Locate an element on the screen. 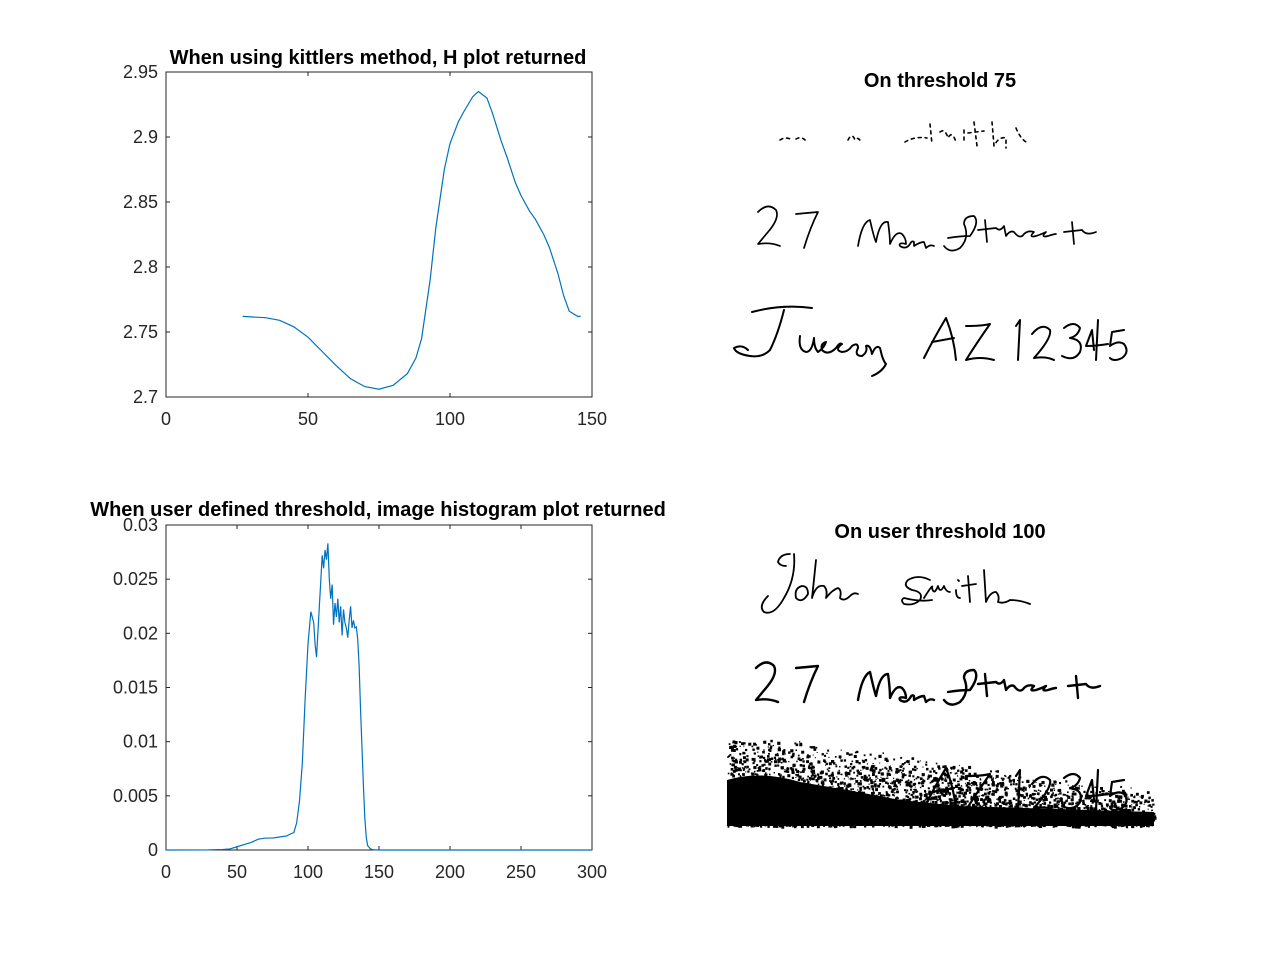  histogram-ytick-label: 0.02 is located at coordinates (140, 633).